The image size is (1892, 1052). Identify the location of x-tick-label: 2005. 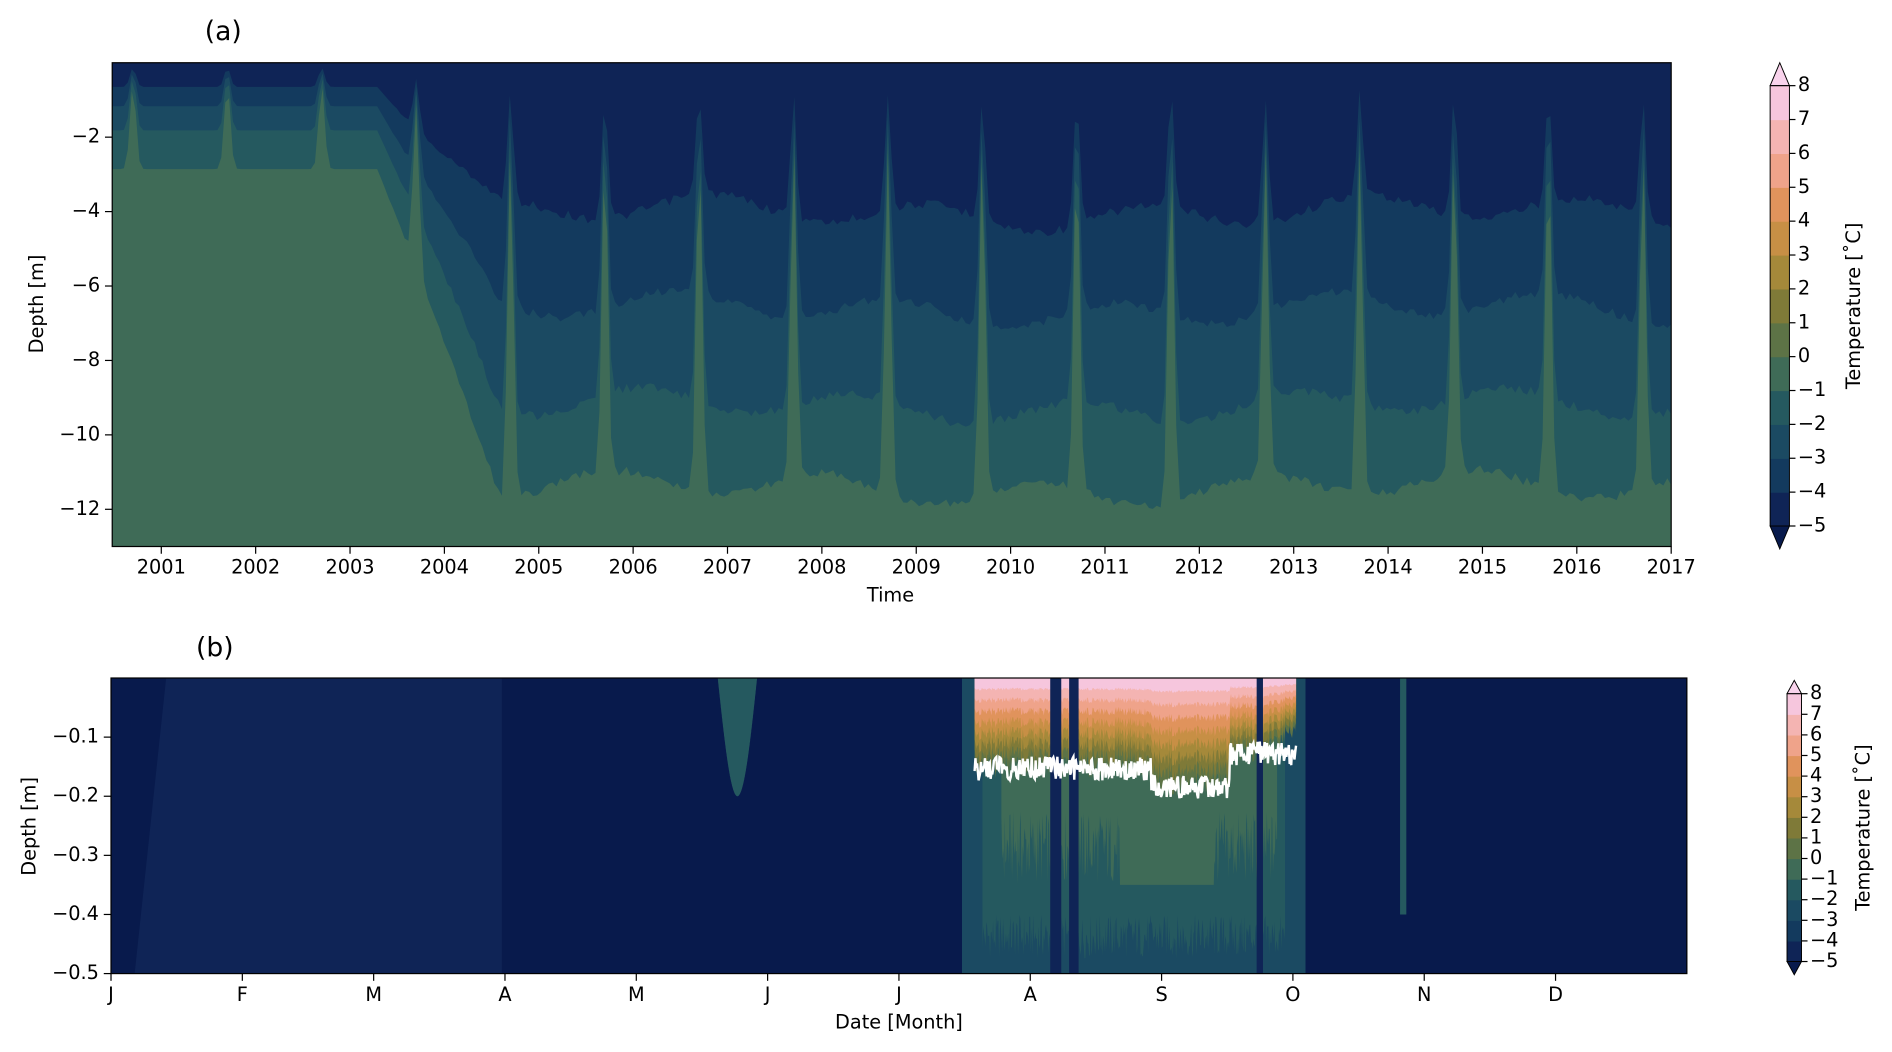
(538, 567).